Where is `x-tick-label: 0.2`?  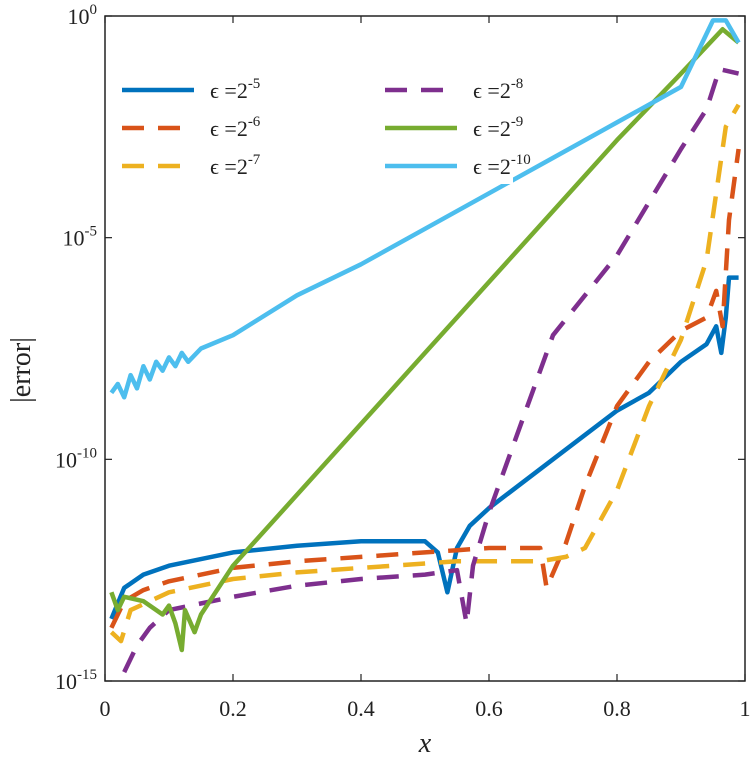
x-tick-label: 0.2 is located at coordinates (233, 708).